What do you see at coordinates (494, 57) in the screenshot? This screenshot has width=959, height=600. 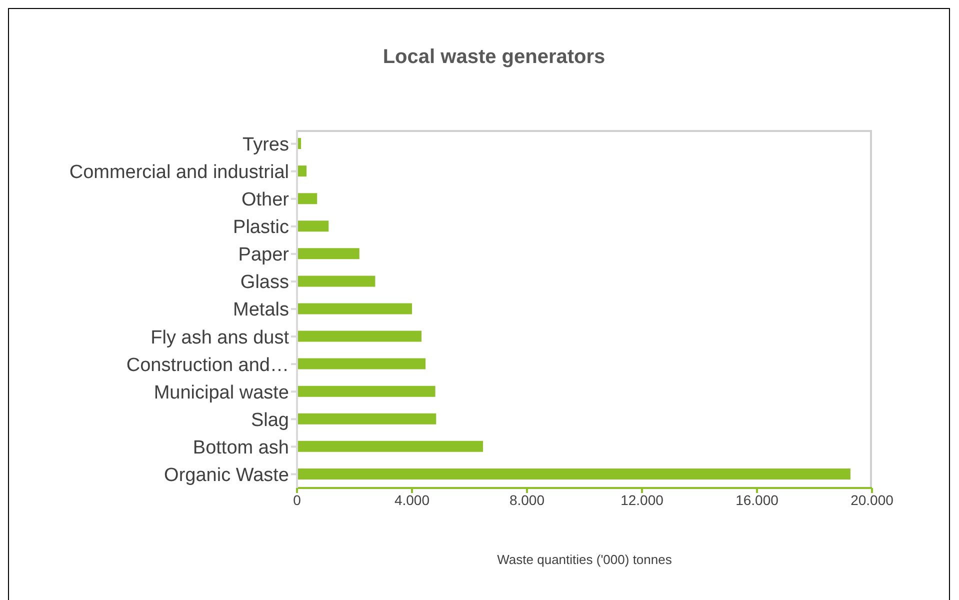 I see `chart-title: Local waste generators` at bounding box center [494, 57].